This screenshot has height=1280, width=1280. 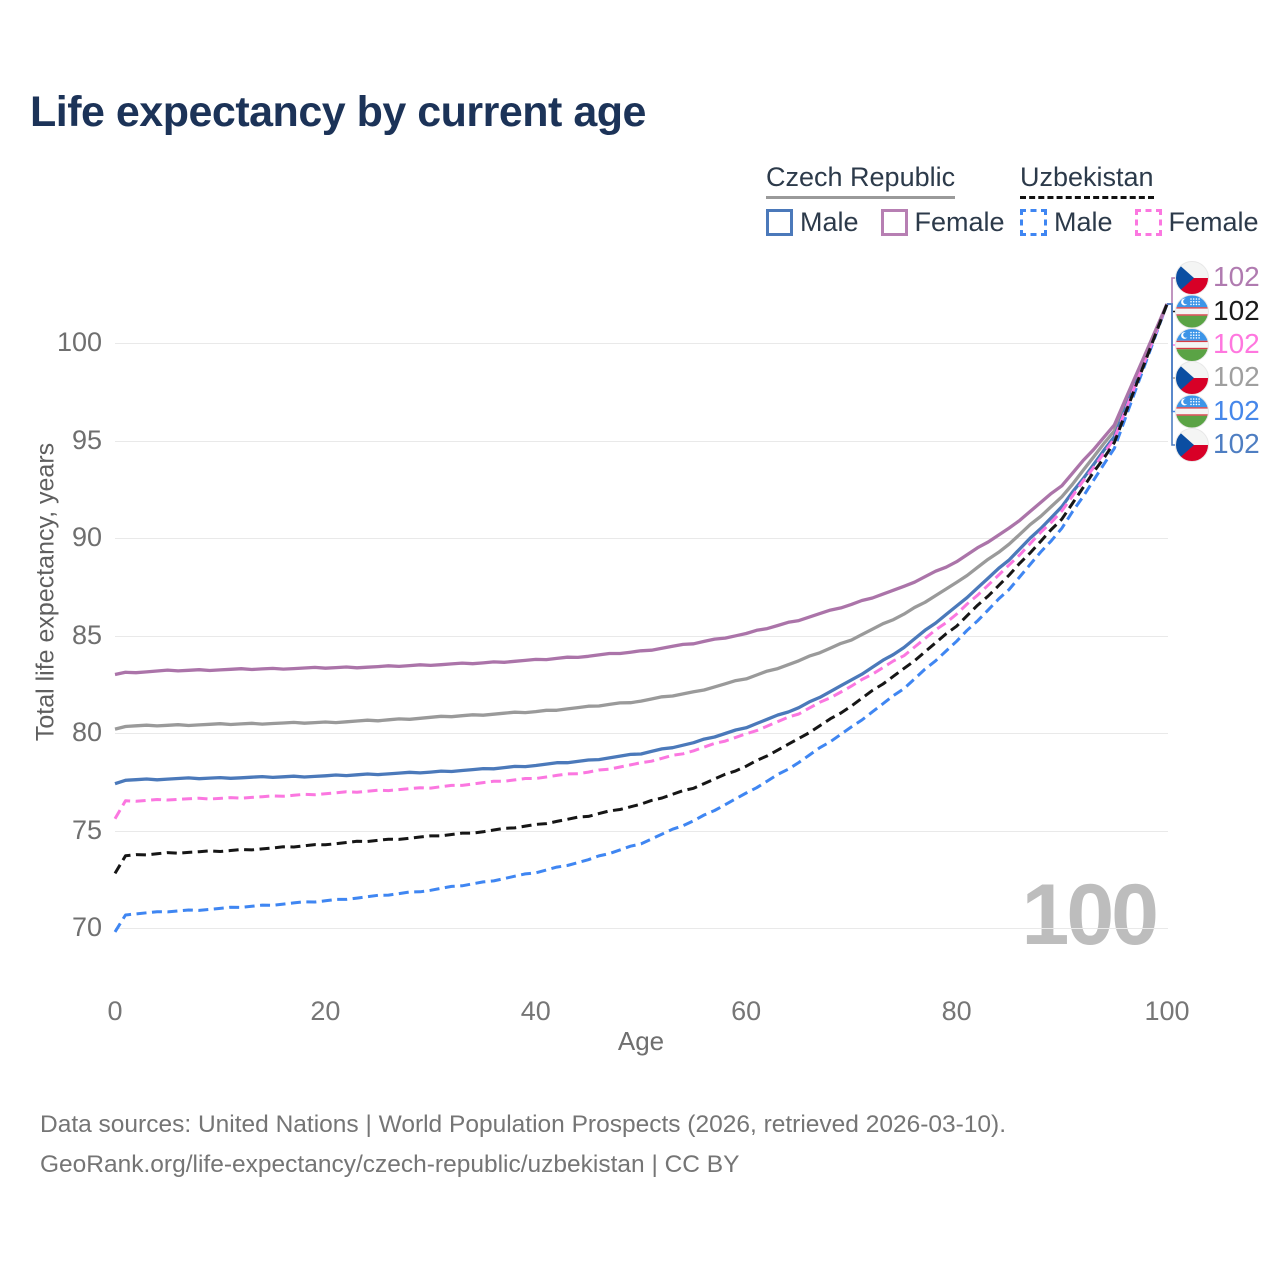 What do you see at coordinates (1167, 1011) in the screenshot?
I see `x-tick-label: 100` at bounding box center [1167, 1011].